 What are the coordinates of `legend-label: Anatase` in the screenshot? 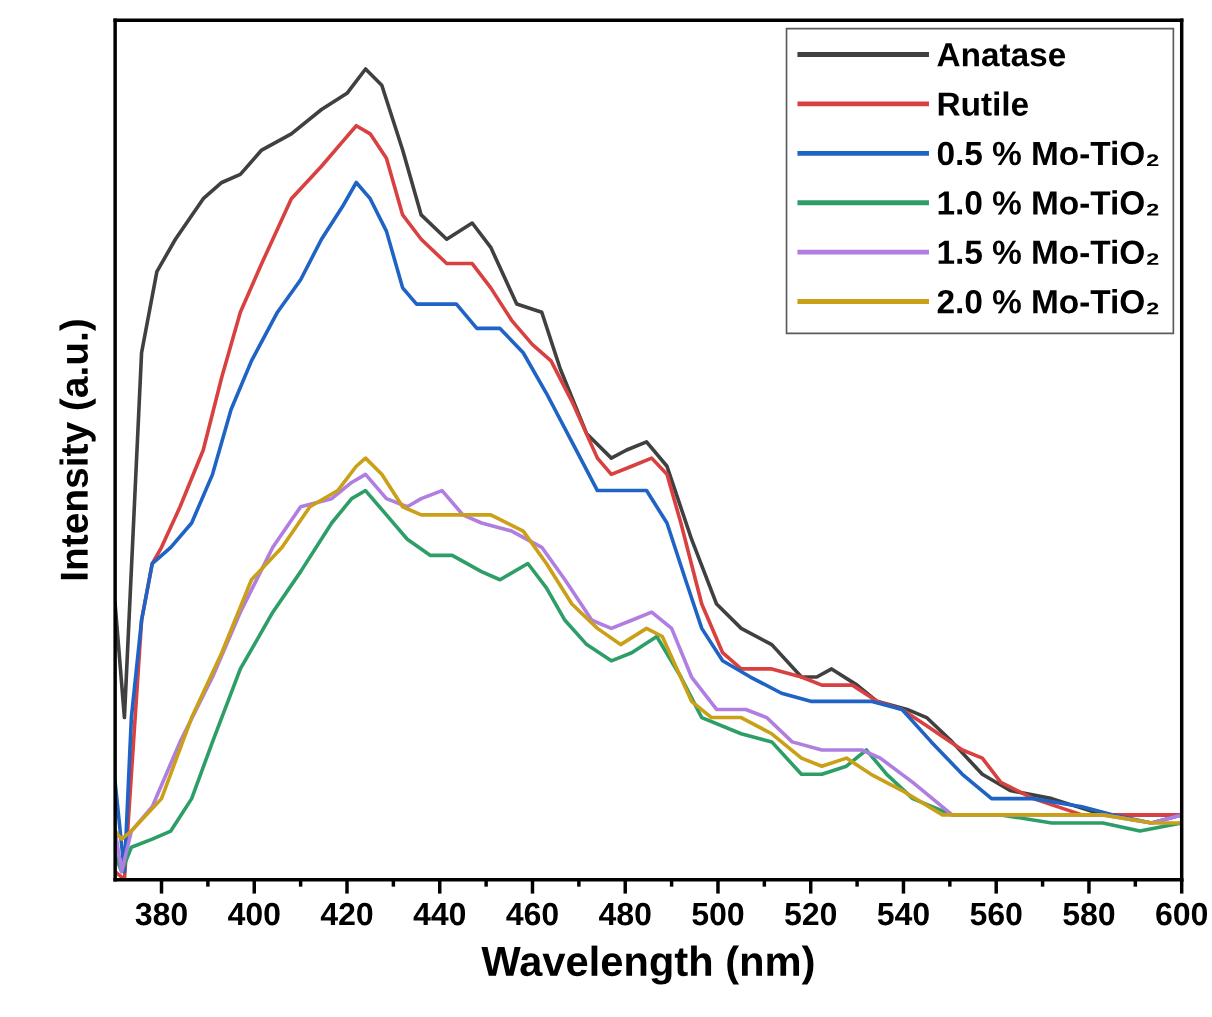 It's located at (1001, 55).